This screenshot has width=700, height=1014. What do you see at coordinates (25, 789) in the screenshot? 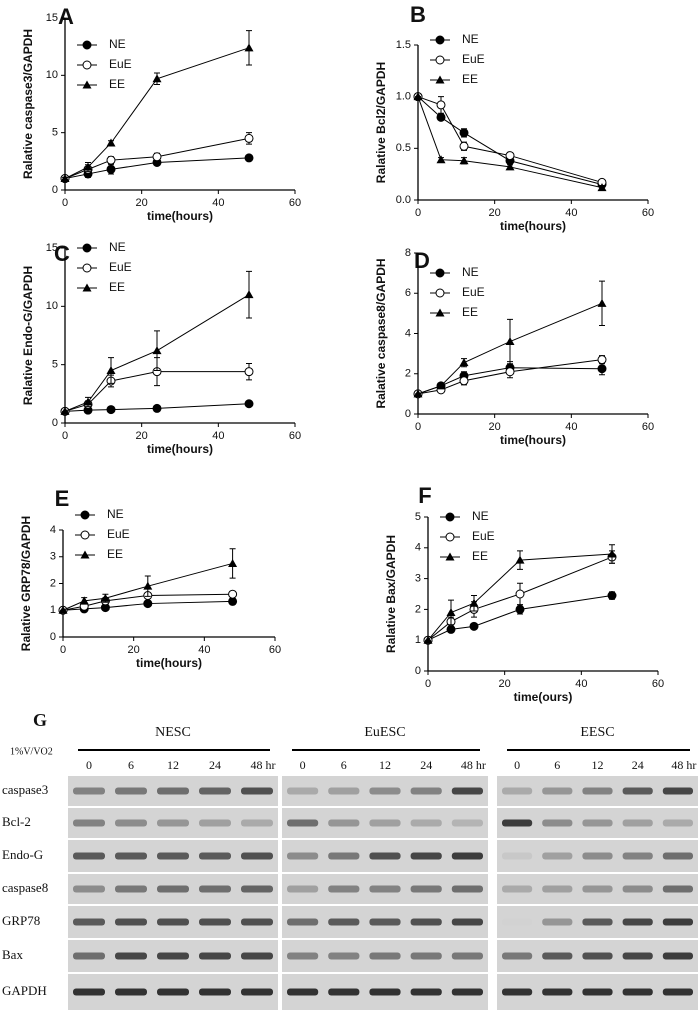
I see `protein-label: caspase3` at bounding box center [25, 789].